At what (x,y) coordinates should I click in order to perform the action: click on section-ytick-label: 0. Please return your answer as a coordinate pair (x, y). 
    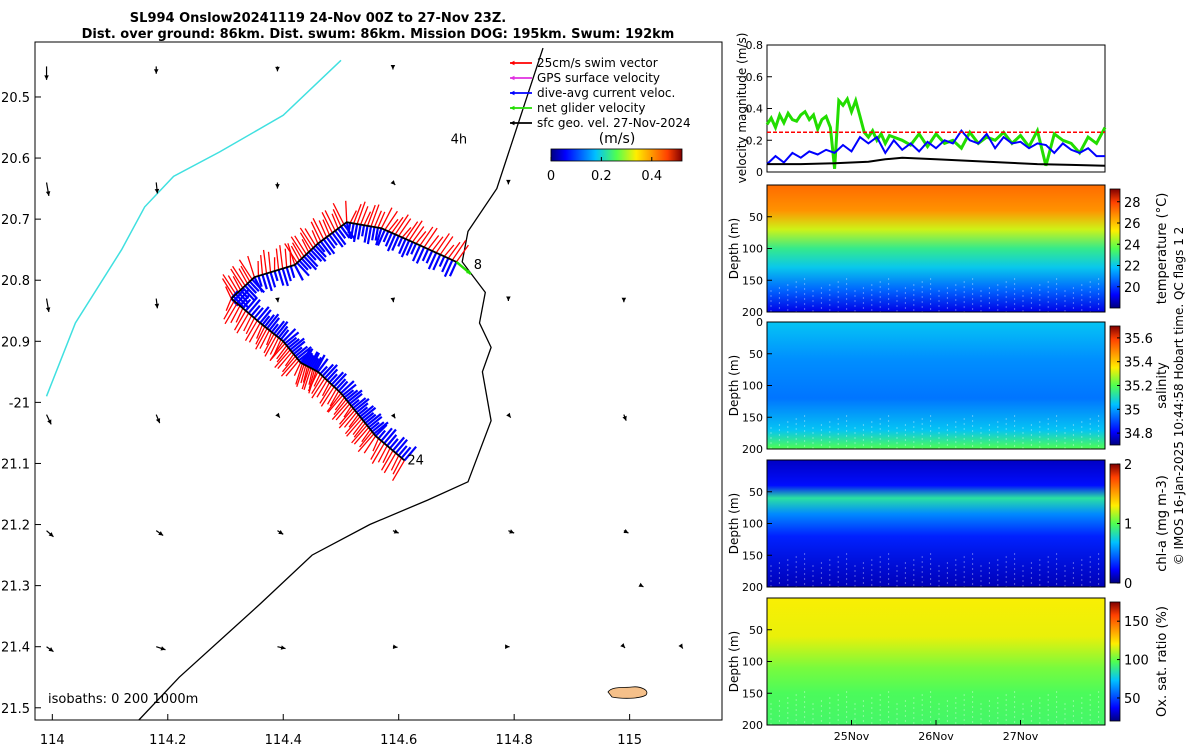
    Looking at the image, I should click on (759, 322).